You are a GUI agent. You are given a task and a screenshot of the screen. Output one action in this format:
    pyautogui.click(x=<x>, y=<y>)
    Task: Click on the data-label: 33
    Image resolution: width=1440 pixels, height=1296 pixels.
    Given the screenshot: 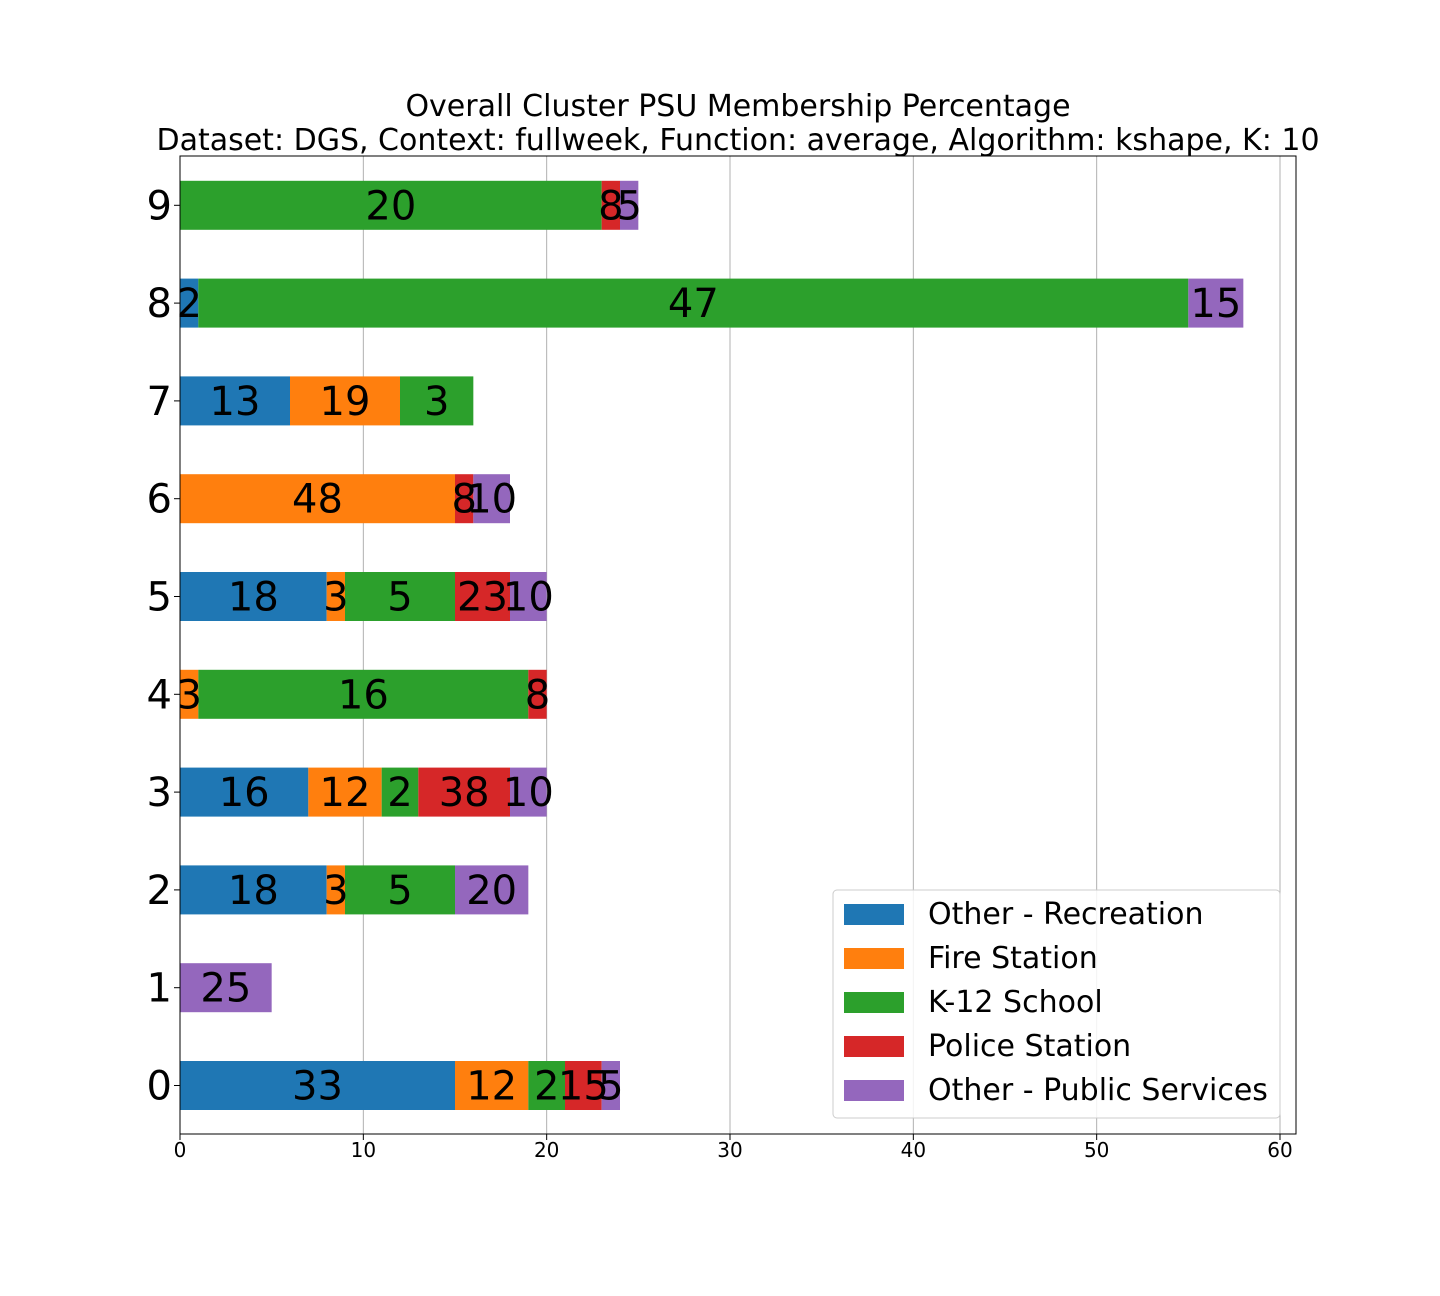 What is the action you would take?
    pyautogui.click(x=317, y=1087)
    